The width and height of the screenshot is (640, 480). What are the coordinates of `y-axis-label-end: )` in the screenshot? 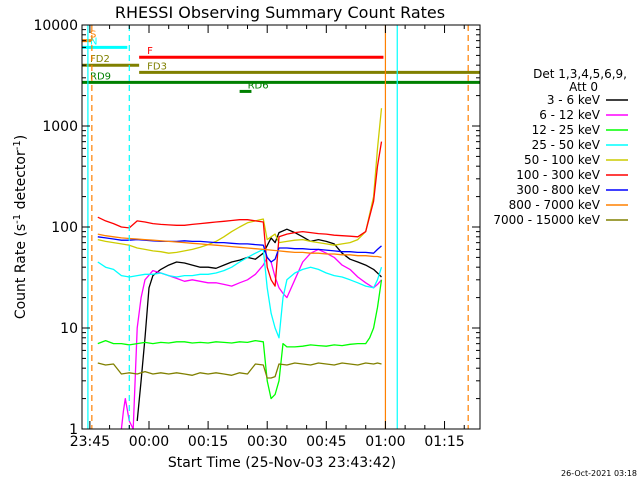 It's located at (21, 137).